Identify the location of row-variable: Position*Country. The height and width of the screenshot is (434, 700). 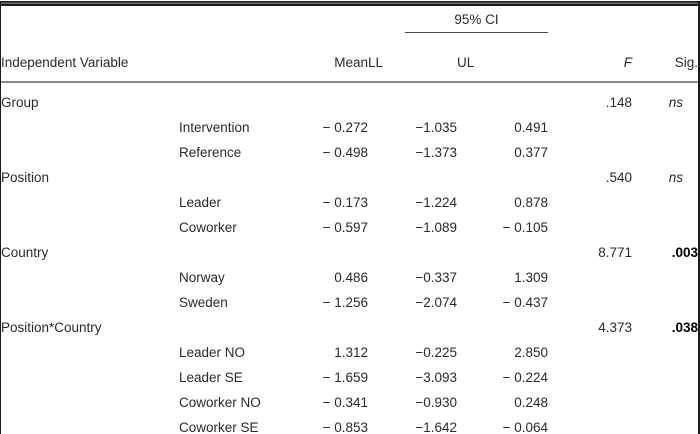
(51, 327).